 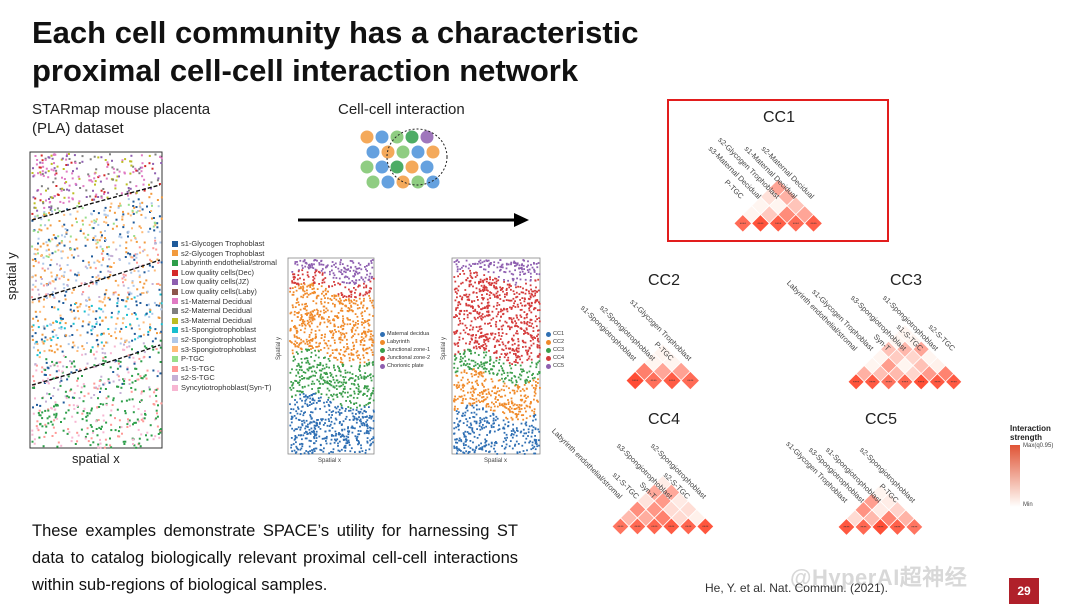 I want to click on cell-icon, so click(x=373, y=182).